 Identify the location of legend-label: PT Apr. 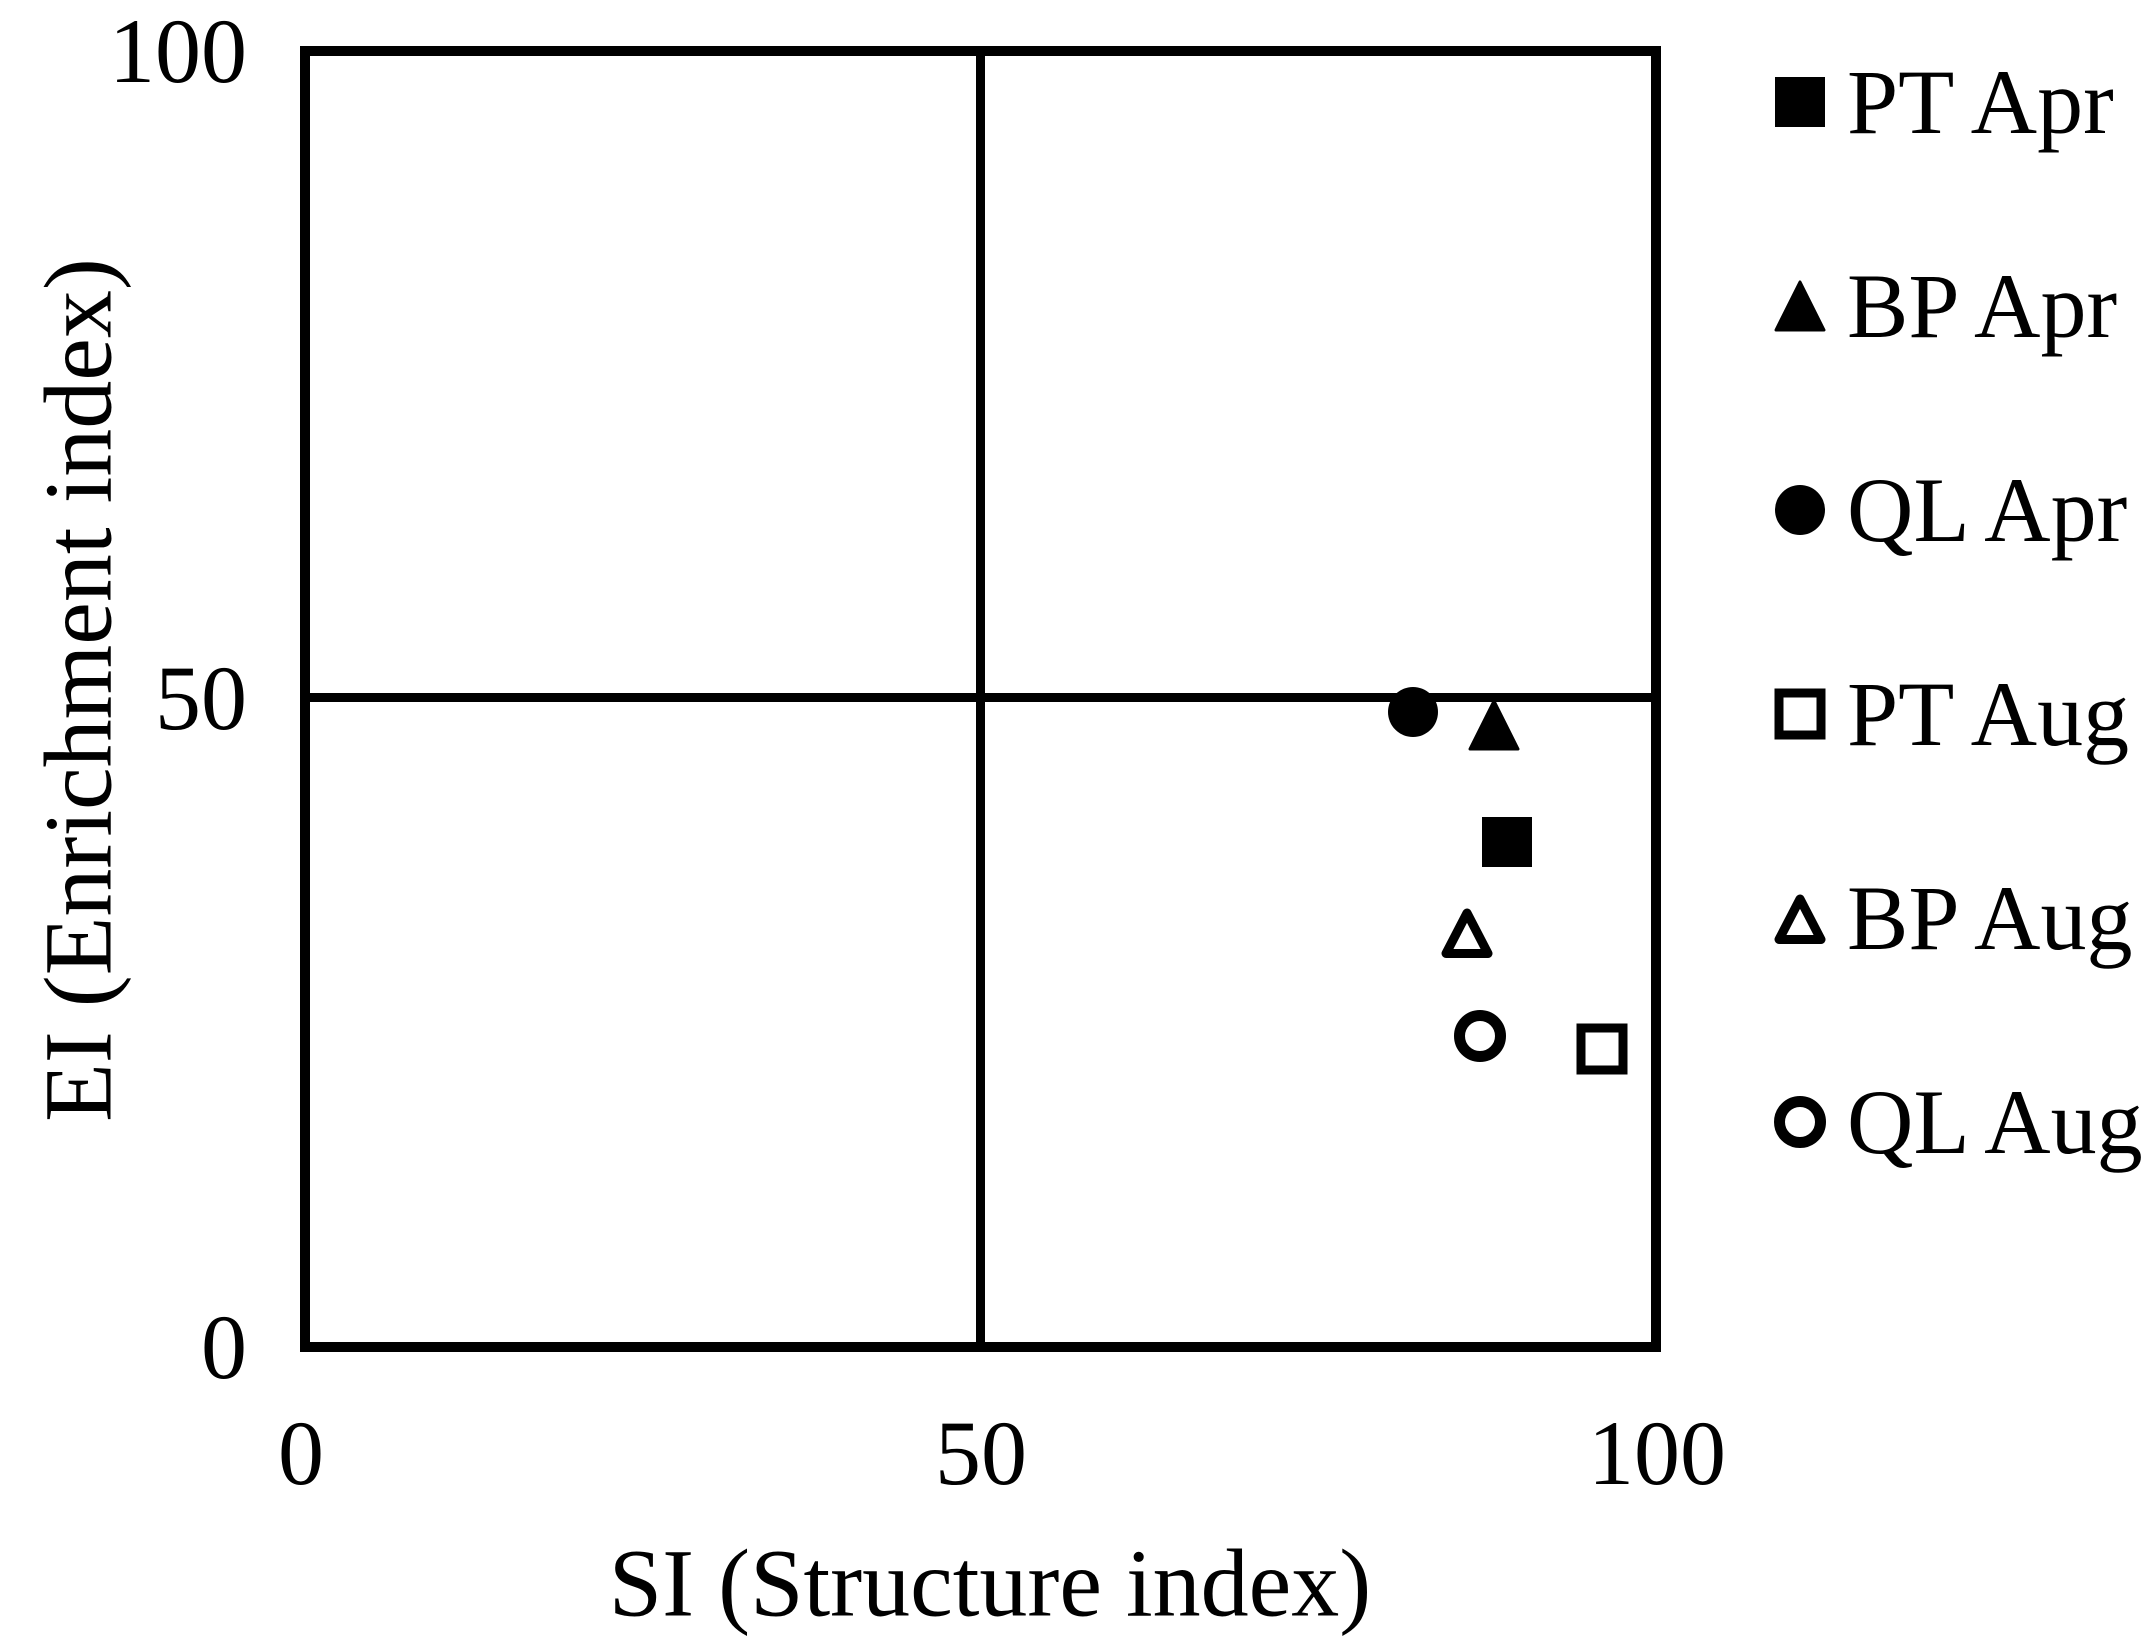
(1980, 102).